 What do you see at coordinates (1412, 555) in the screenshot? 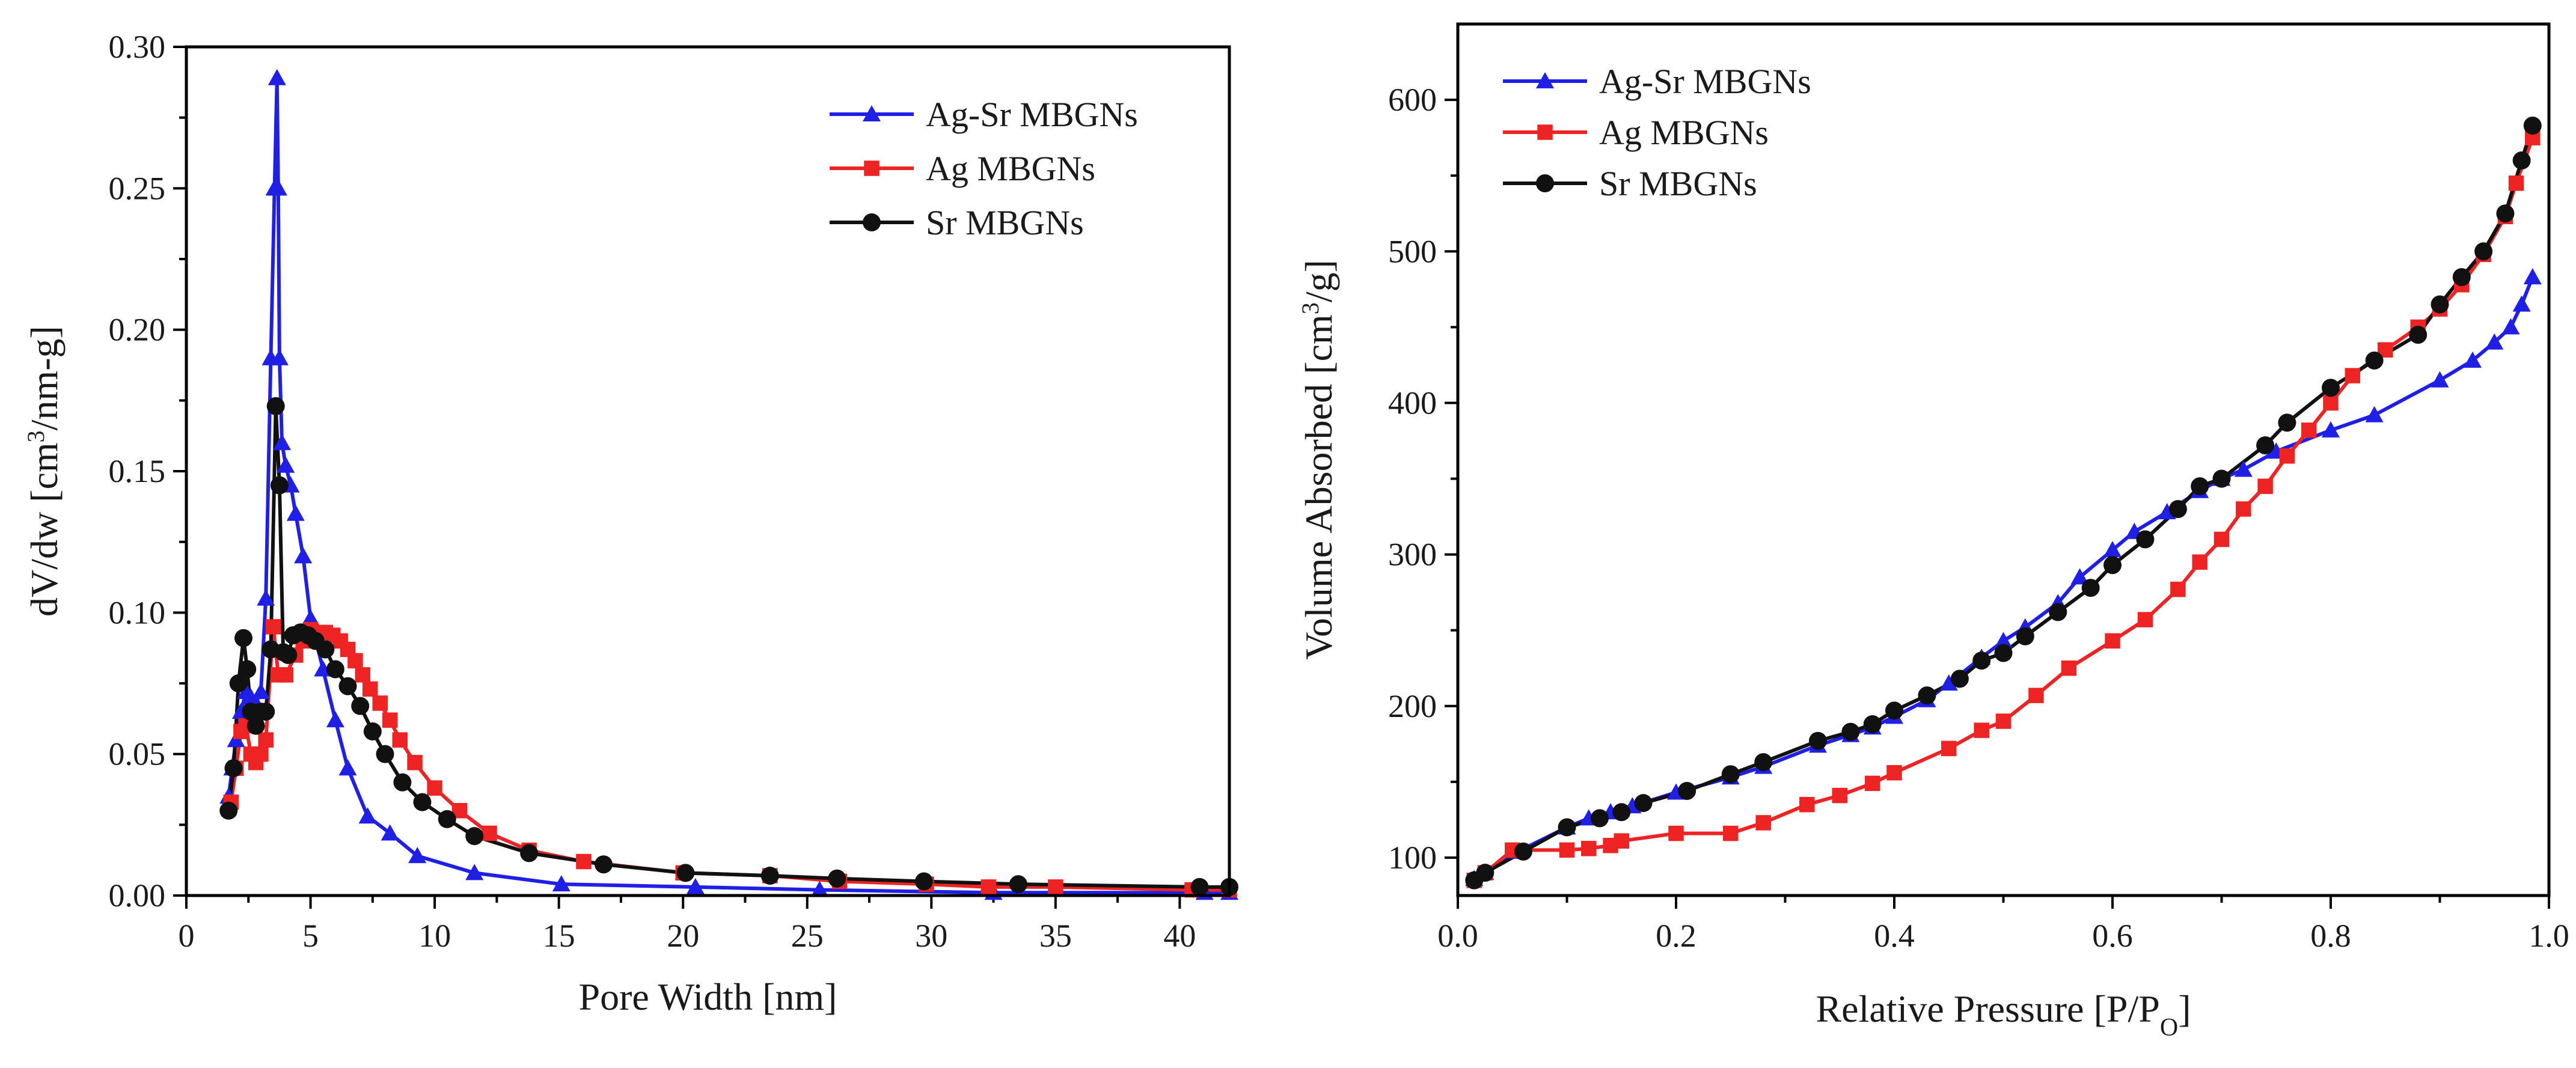
I see `chart1-y-tick-label: 300` at bounding box center [1412, 555].